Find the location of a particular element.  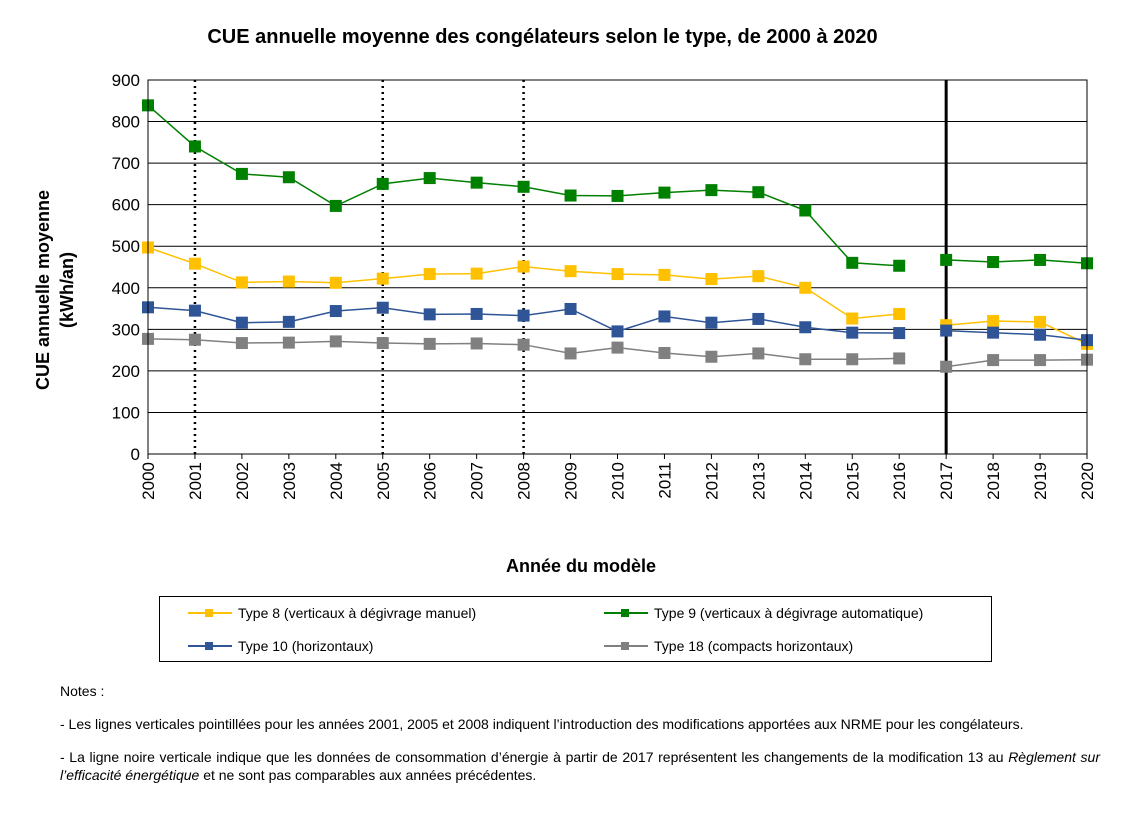

legend-item-type-8: Type 8 (verticaux à dégivrage manuel) is located at coordinates (332, 613).